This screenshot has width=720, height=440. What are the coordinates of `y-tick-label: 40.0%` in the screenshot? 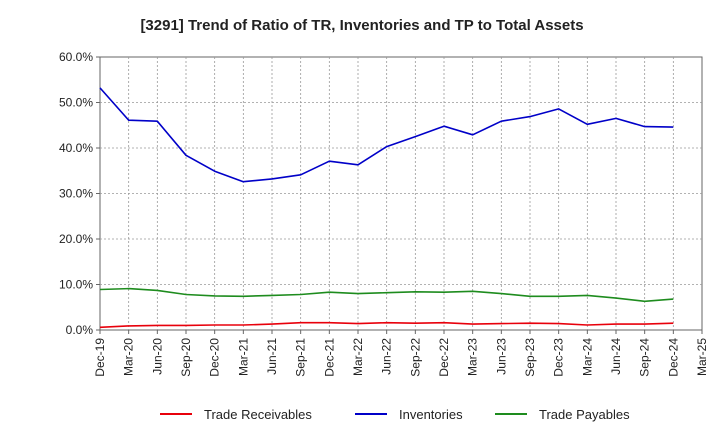 It's located at (76, 148).